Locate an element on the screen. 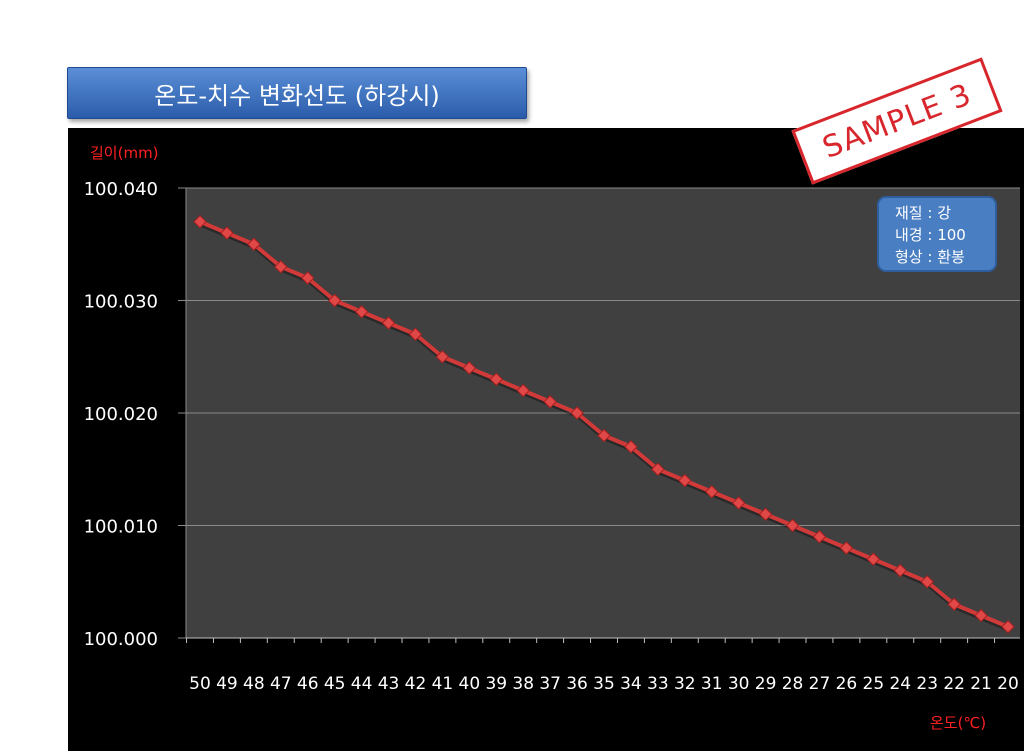  x-tick-label: 45 is located at coordinates (335, 684).